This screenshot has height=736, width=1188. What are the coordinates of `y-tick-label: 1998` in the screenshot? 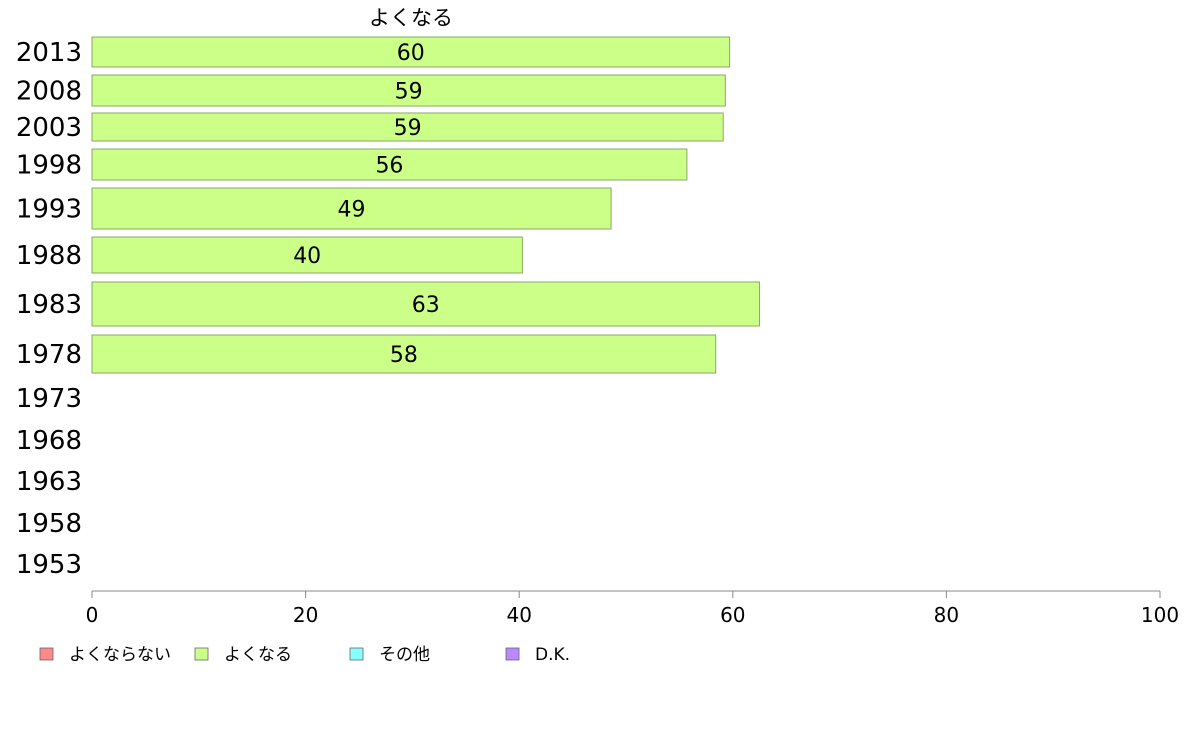 It's located at (49, 166).